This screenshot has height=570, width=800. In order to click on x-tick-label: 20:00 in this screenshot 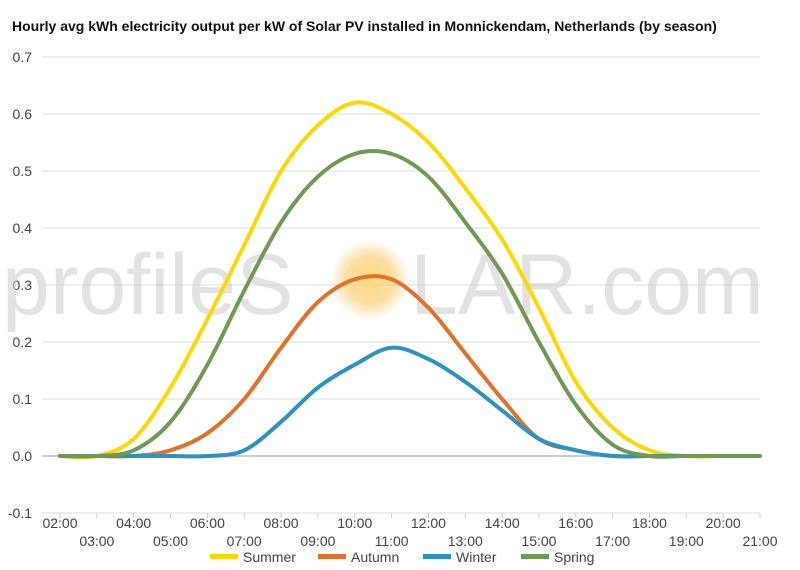, I will do `click(723, 523)`.